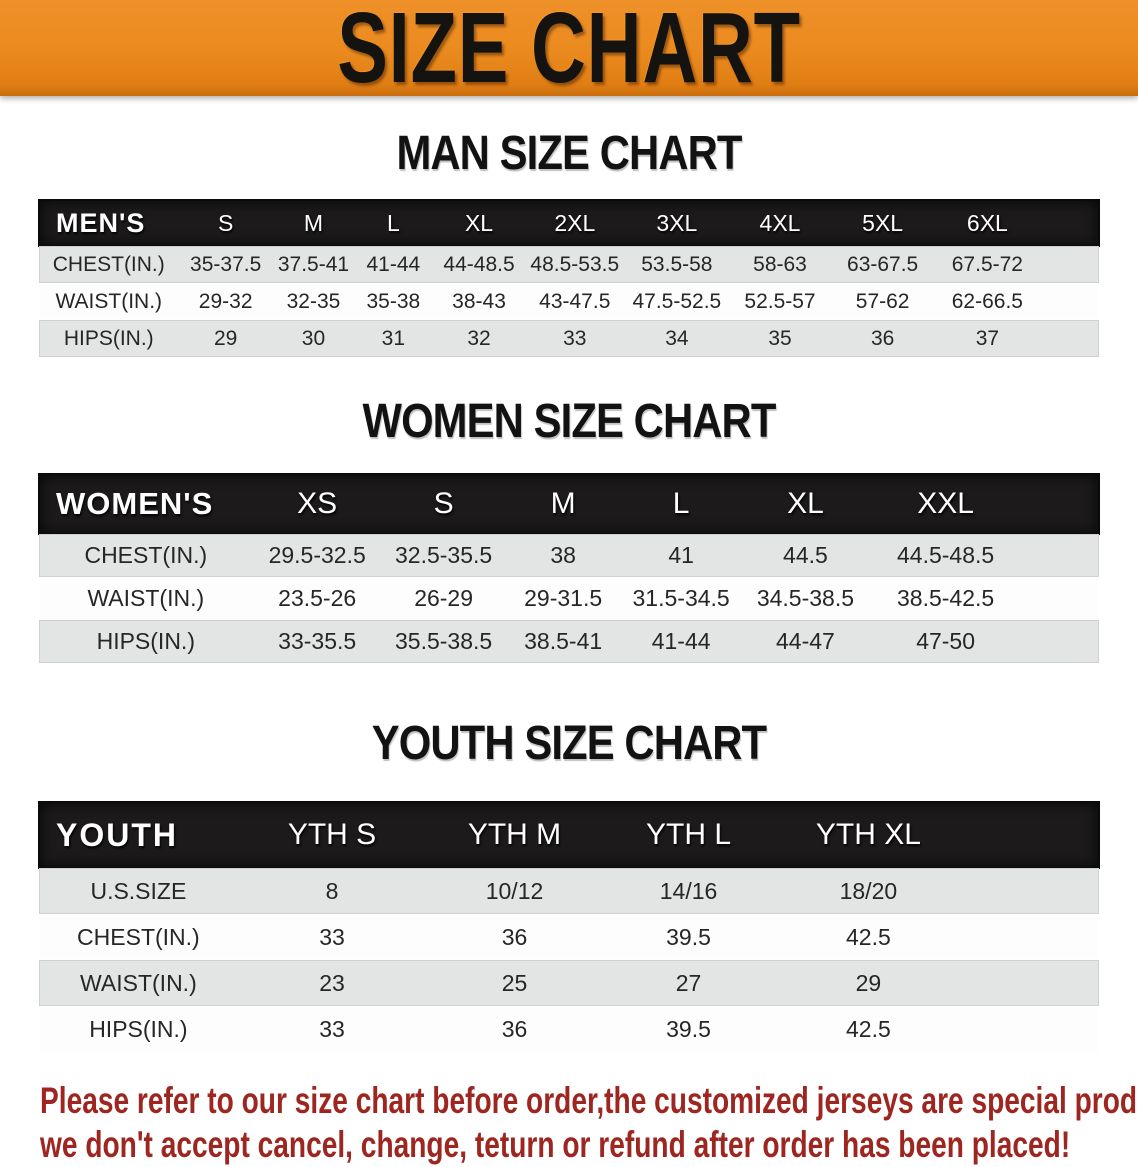 The width and height of the screenshot is (1138, 1167). Describe the element at coordinates (514, 890) in the screenshot. I see `cell-value: 10/12` at that location.